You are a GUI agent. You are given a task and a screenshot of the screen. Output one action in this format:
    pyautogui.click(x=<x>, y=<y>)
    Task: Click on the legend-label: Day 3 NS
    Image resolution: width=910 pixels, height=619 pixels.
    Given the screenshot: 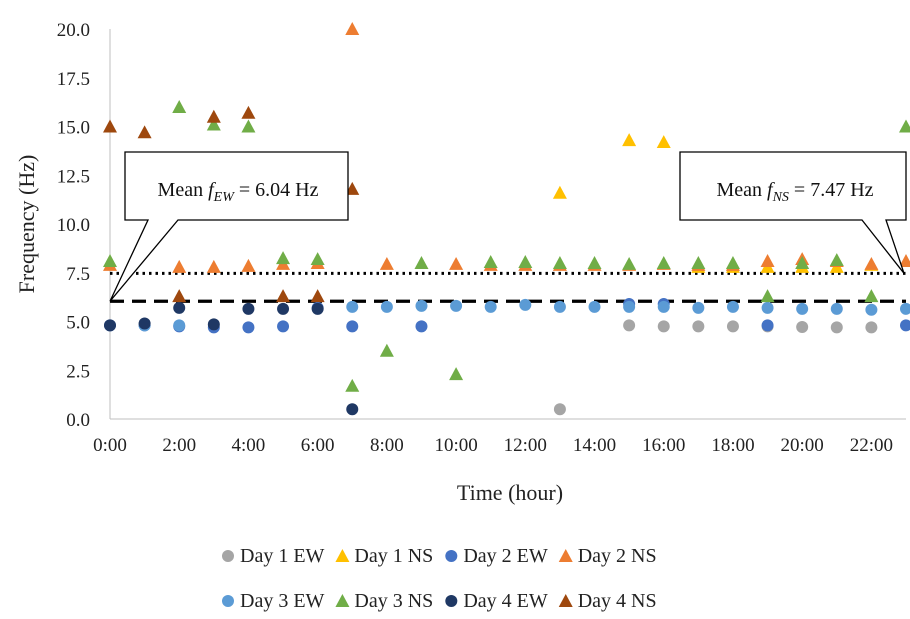 What is the action you would take?
    pyautogui.click(x=393, y=601)
    